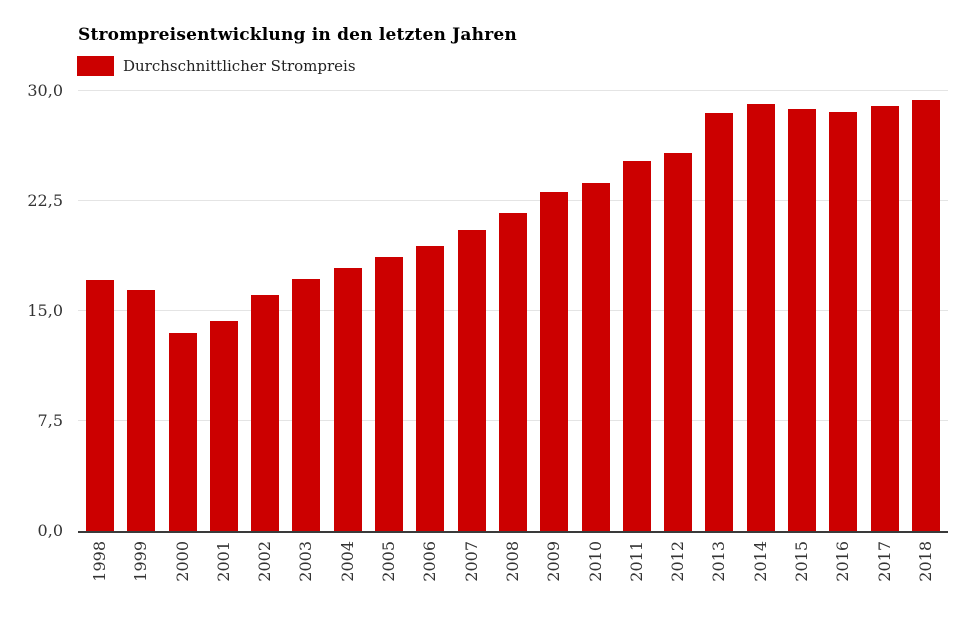 This screenshot has height=623, width=969. Describe the element at coordinates (95, 66) in the screenshot. I see `legend-swatch` at that location.